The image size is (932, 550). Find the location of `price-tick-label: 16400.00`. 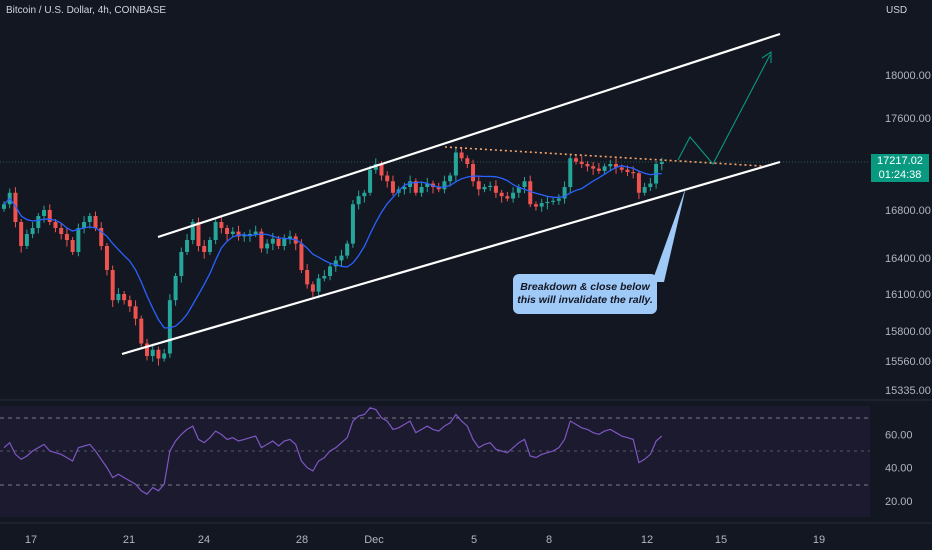

price-tick-label: 16400.00 is located at coordinates (908, 259).